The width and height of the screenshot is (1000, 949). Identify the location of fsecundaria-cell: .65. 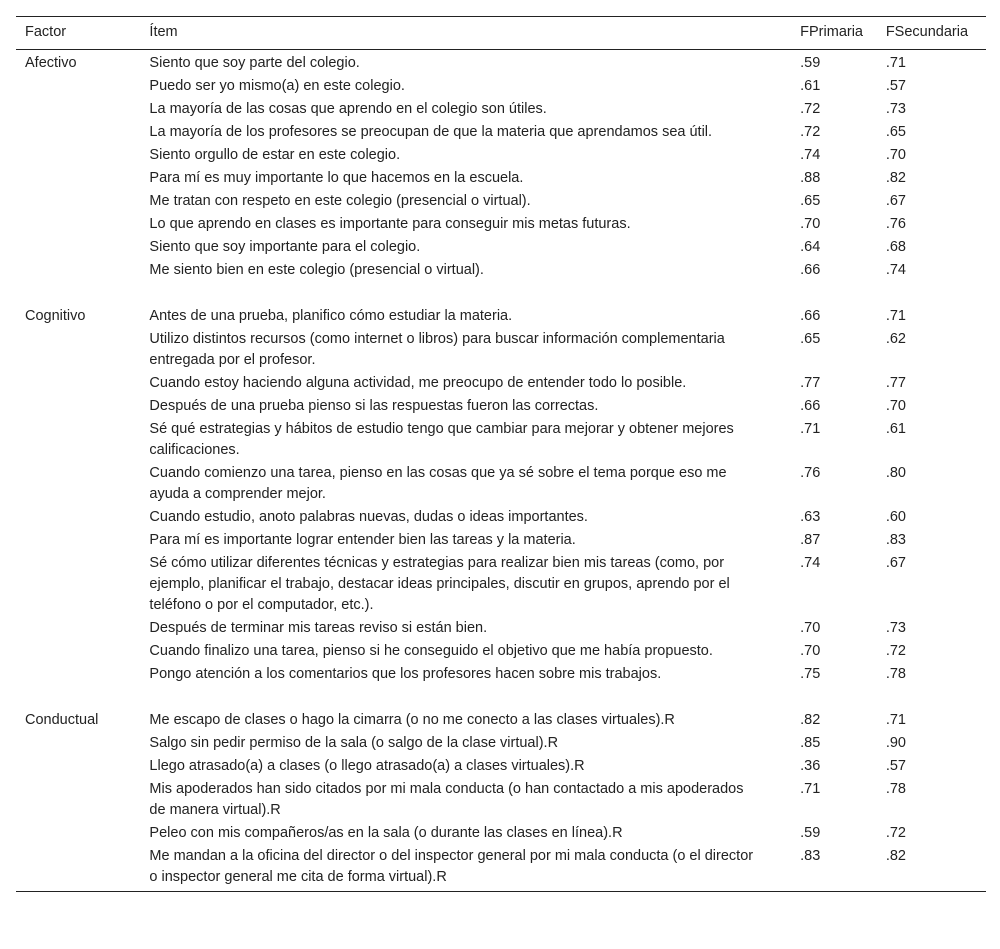
(895, 132).